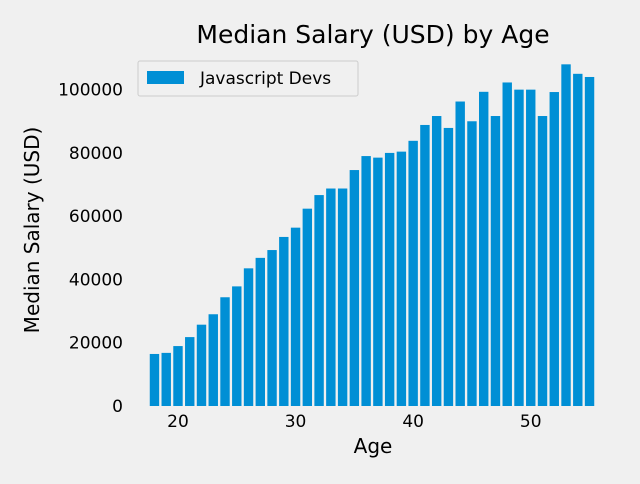 The image size is (640, 484). What do you see at coordinates (531, 422) in the screenshot?
I see `x-tick-label: 50` at bounding box center [531, 422].